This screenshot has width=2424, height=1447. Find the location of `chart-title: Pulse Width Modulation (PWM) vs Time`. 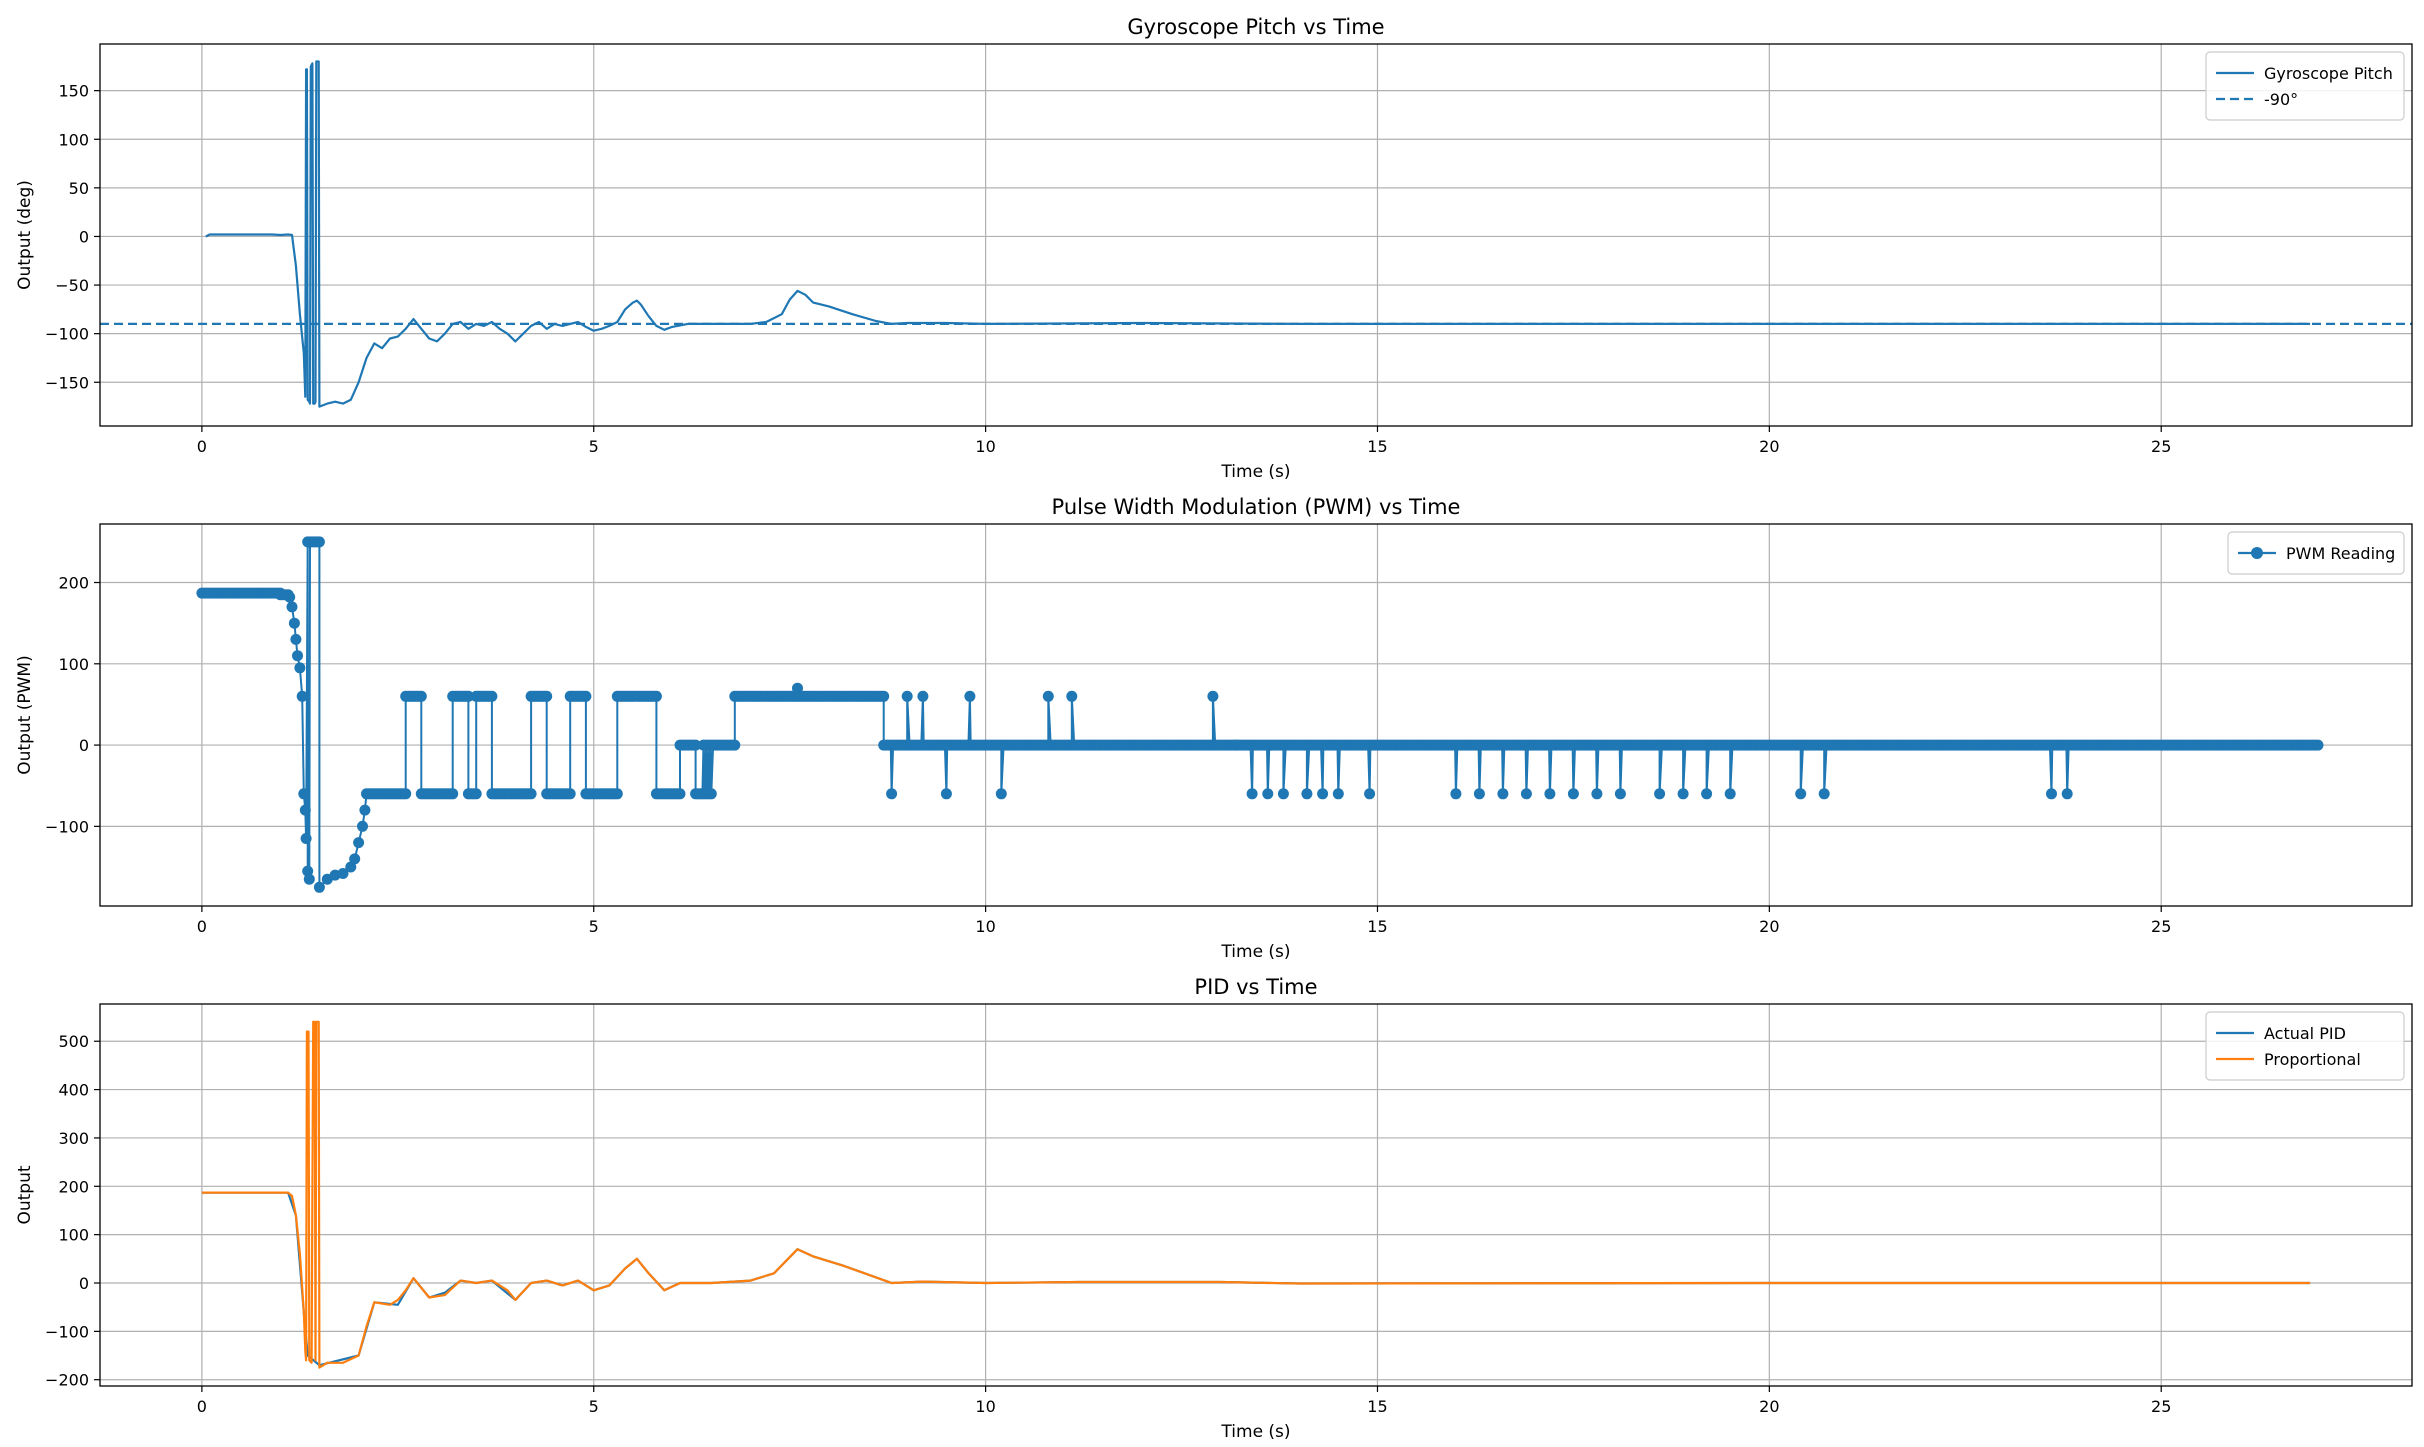

chart-title: Pulse Width Modulation (PWM) vs Time is located at coordinates (1256, 507).